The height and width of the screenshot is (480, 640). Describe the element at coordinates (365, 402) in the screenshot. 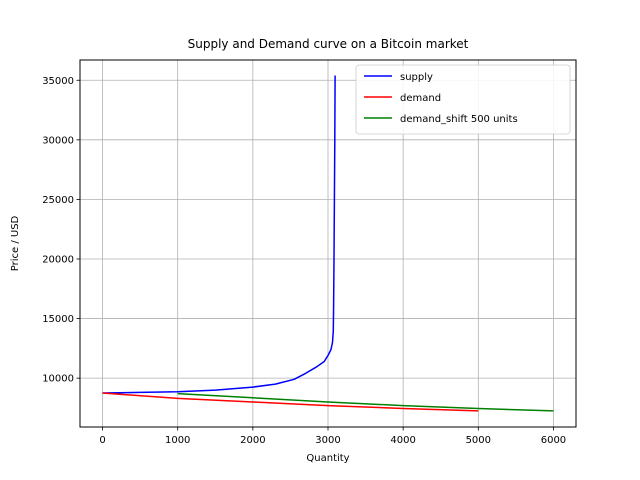

I see `series-line-demand-shift-500-units` at that location.